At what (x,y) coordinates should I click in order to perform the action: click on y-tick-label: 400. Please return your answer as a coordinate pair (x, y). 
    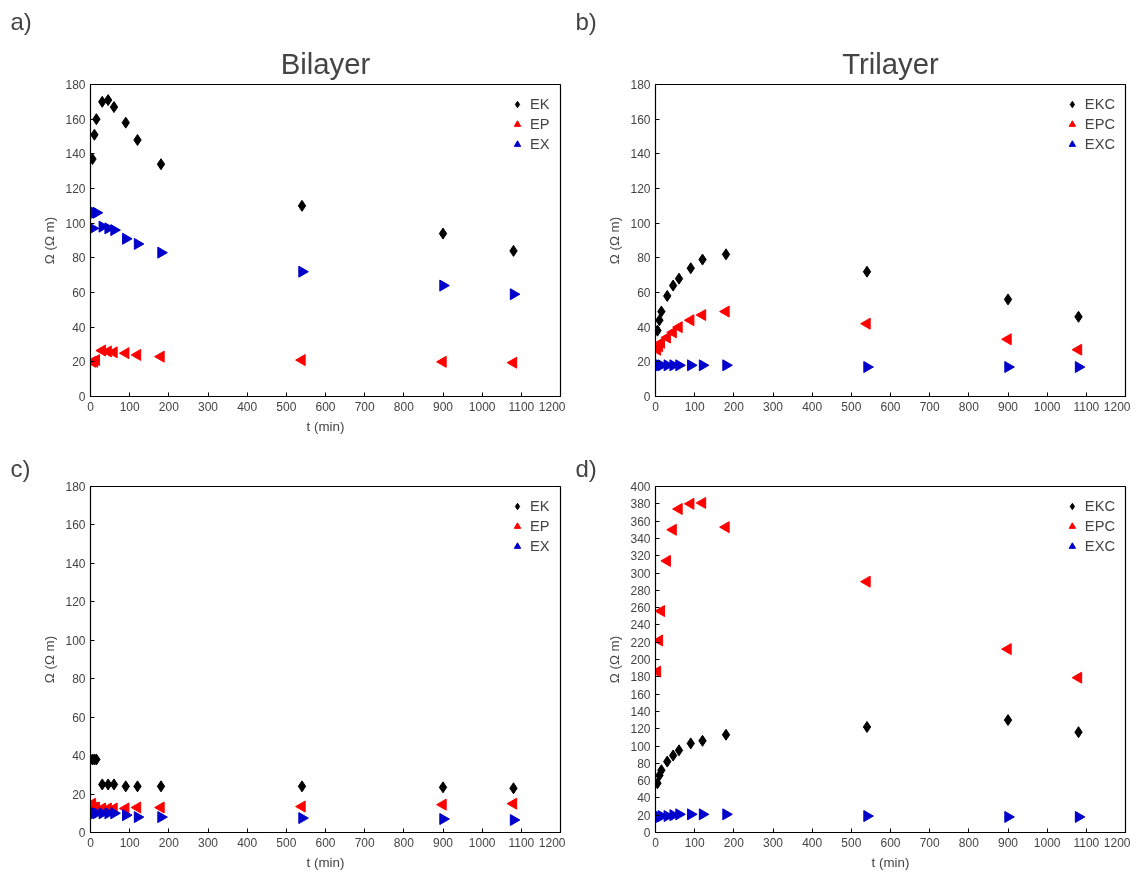
    Looking at the image, I should click on (640, 487).